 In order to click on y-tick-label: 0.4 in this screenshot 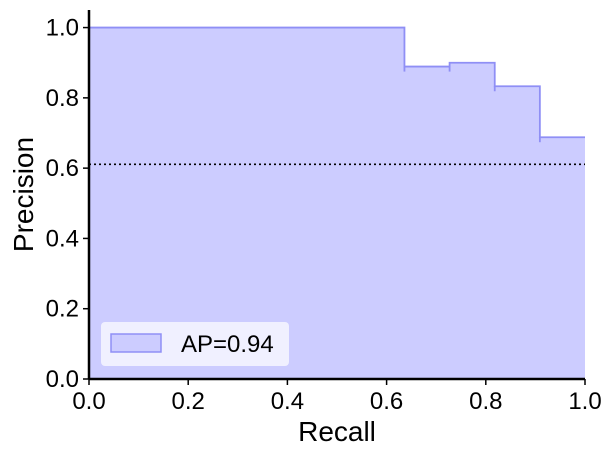, I will do `click(62, 238)`.